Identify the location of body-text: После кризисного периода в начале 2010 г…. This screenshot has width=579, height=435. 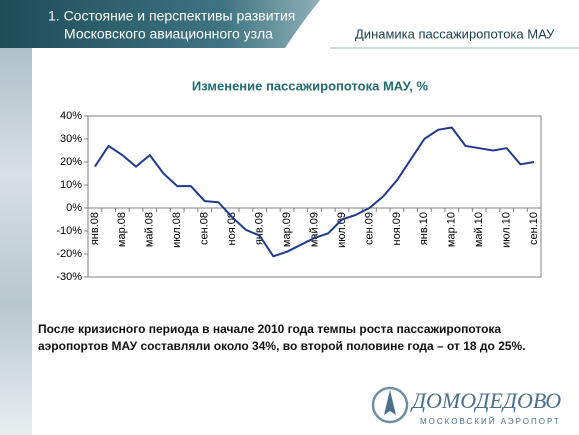
(269, 329).